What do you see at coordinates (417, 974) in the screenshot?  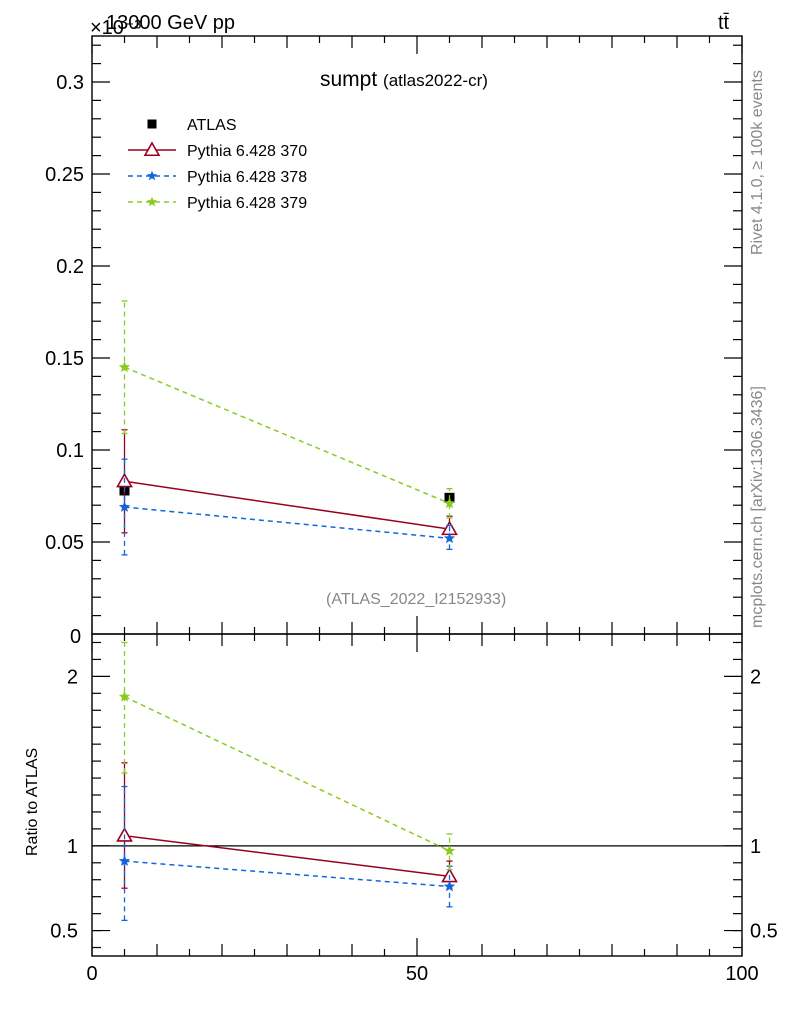 I see `x-tick-label: 50` at bounding box center [417, 974].